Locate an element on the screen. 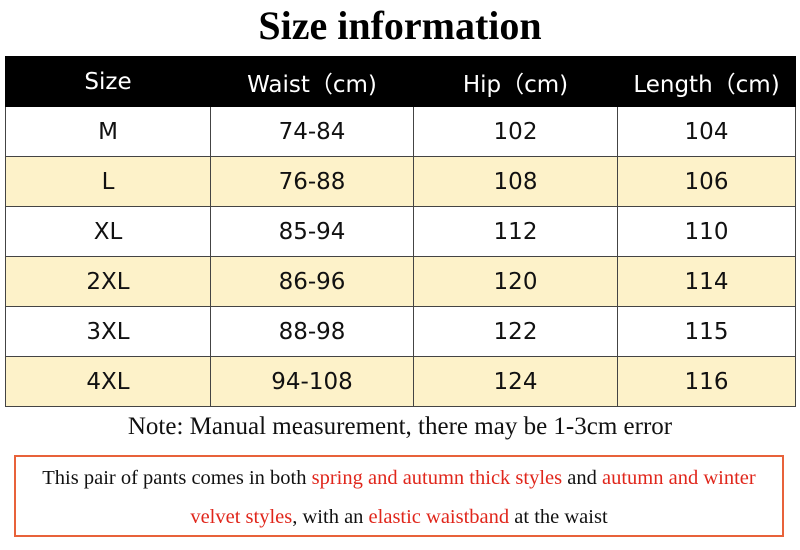 This screenshot has height=550, width=800. table-cell: 86-96 is located at coordinates (312, 281).